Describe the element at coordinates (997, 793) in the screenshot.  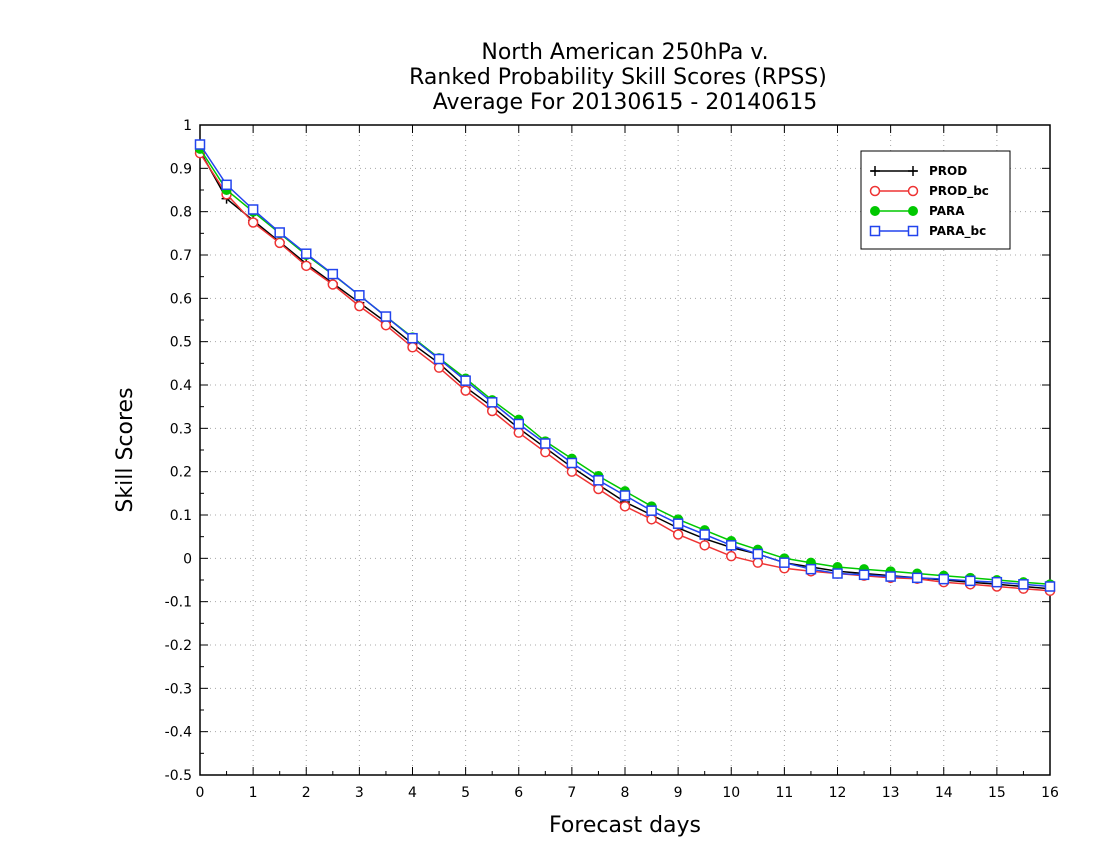
I see `x-tick-label: 15` at that location.